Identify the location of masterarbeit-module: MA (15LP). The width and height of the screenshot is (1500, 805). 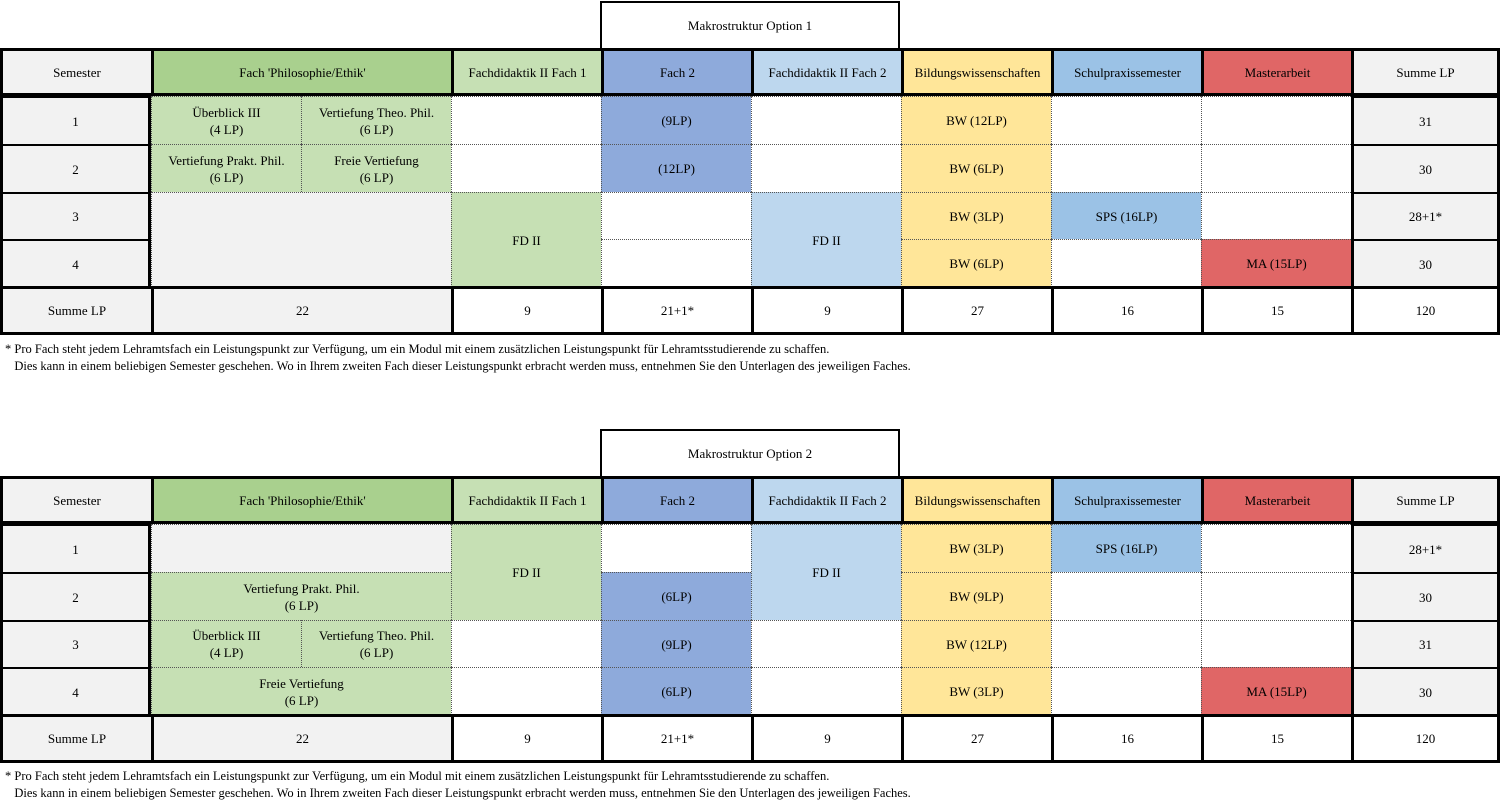
(1276, 691).